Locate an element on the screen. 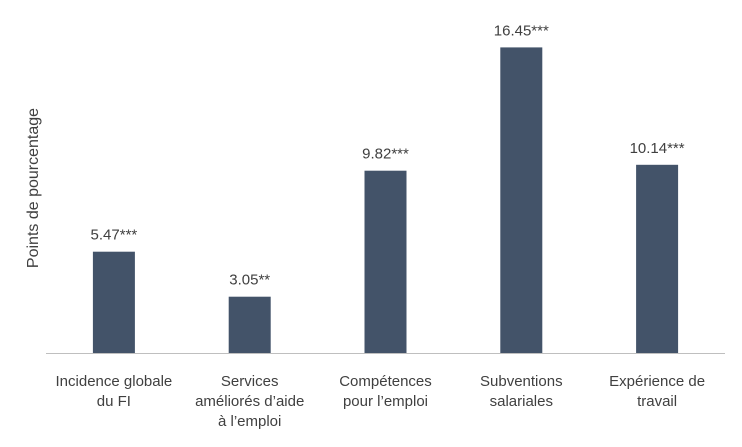  category-label-5: Expérience de travail is located at coordinates (657, 391).